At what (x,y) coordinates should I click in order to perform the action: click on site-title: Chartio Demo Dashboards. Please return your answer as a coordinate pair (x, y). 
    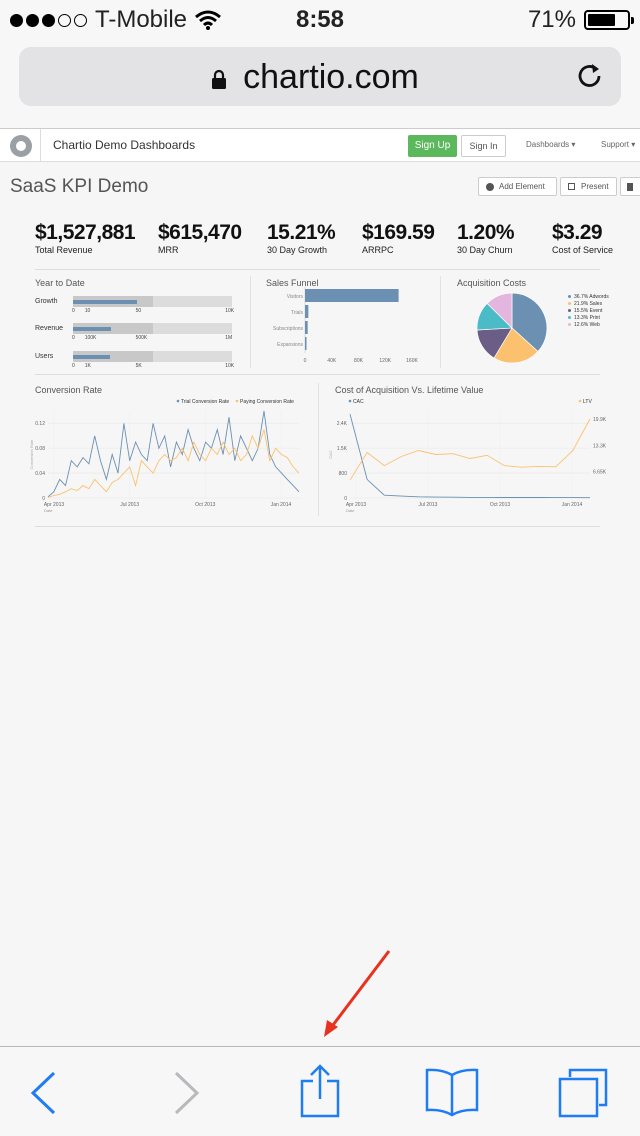
    Looking at the image, I should click on (124, 145).